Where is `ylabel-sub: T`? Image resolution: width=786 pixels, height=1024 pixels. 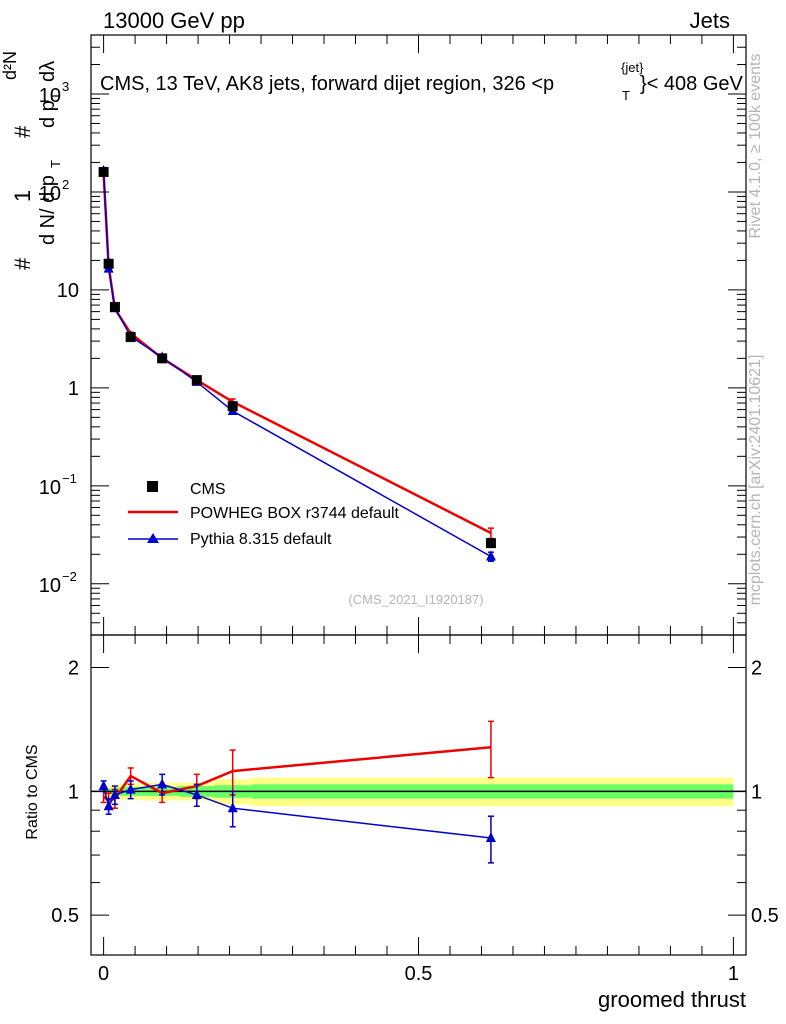
ylabel-sub: T is located at coordinates (55, 164).